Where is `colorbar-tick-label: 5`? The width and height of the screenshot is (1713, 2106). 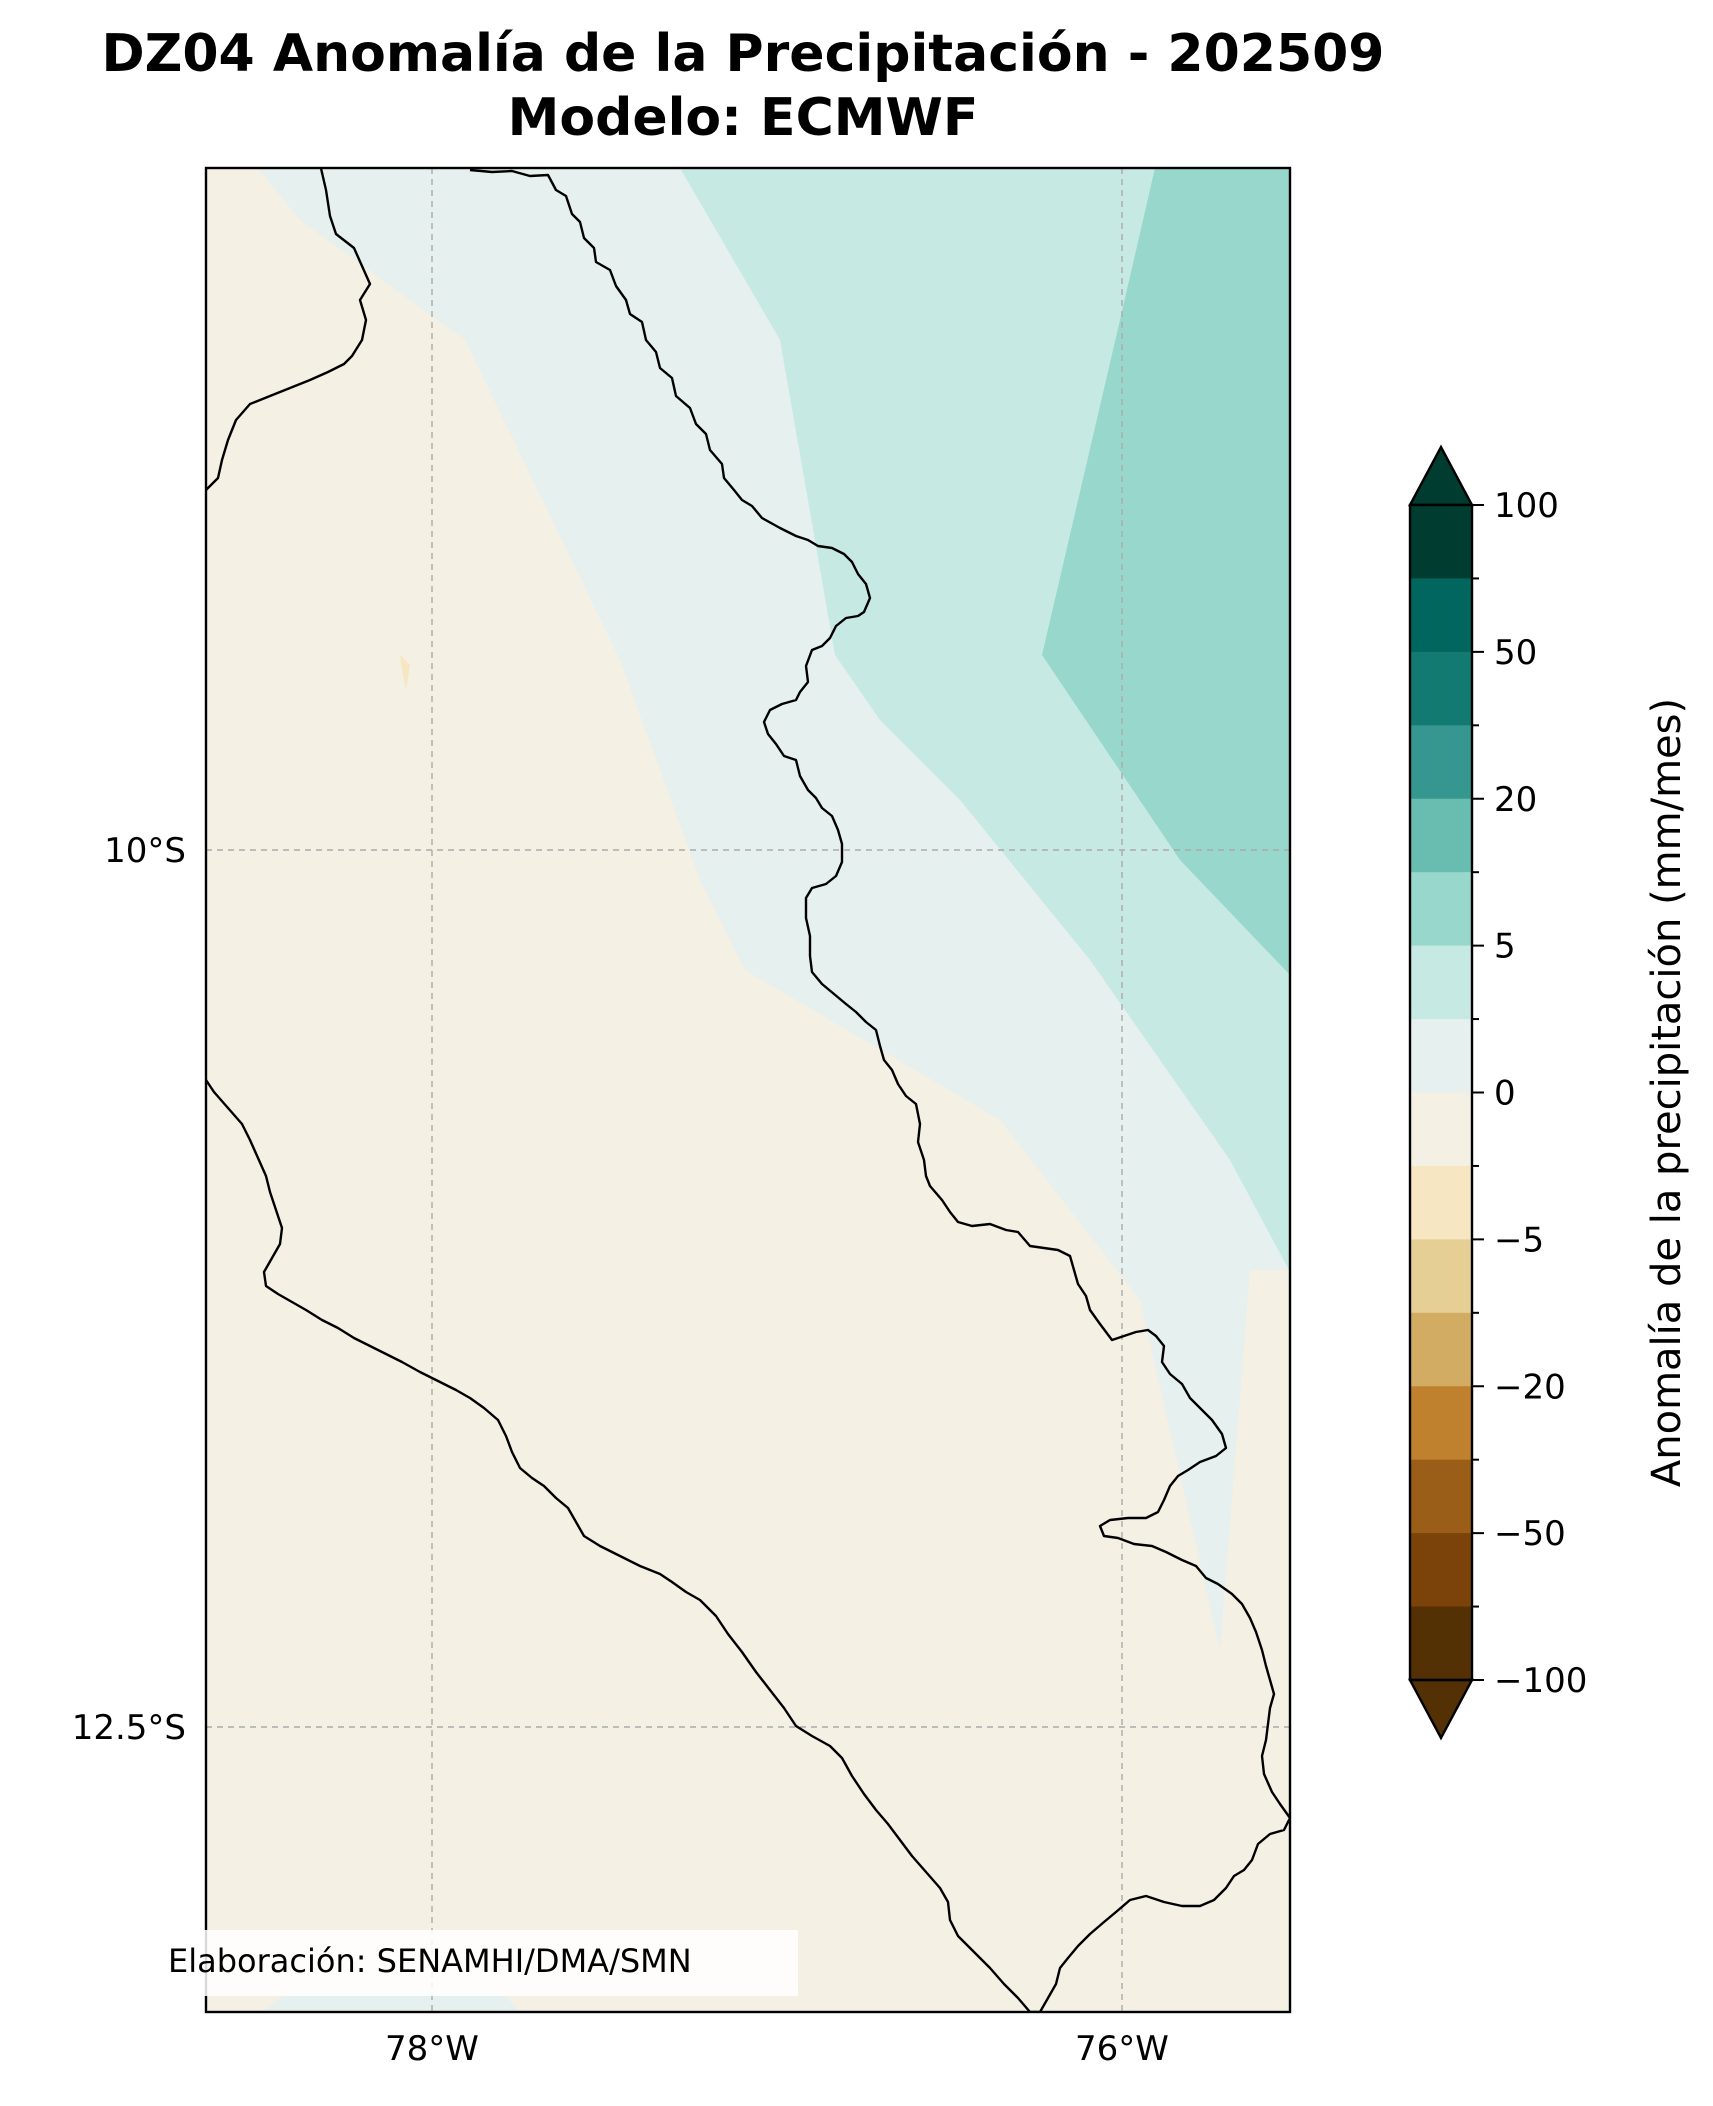 colorbar-tick-label: 5 is located at coordinates (1505, 947).